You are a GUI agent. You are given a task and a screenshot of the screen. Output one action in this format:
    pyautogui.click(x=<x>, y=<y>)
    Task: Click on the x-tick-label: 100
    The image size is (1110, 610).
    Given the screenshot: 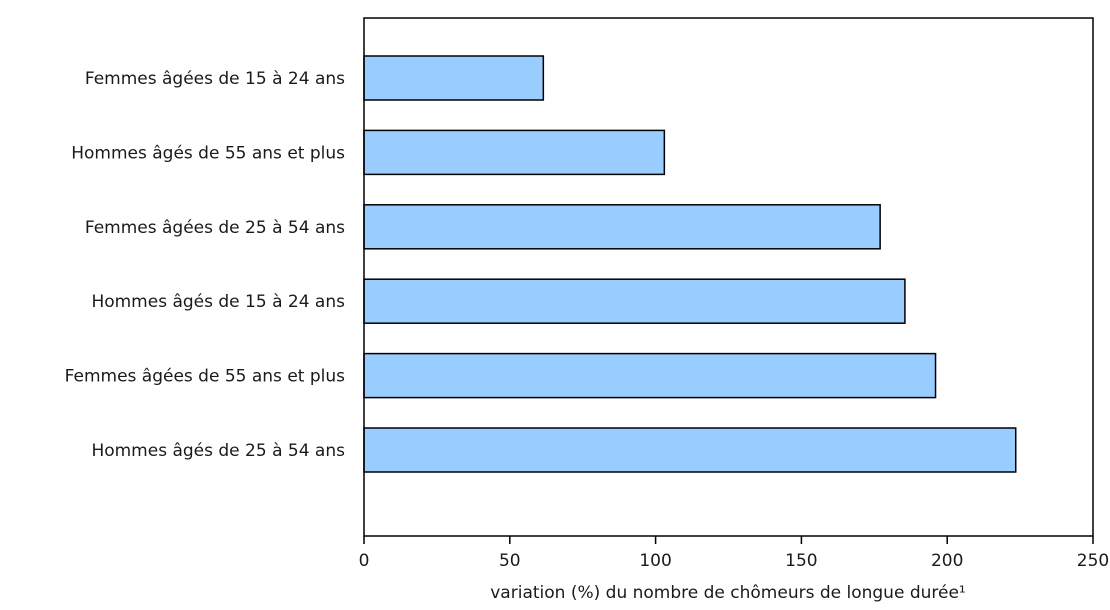 What is the action you would take?
    pyautogui.click(x=655, y=561)
    